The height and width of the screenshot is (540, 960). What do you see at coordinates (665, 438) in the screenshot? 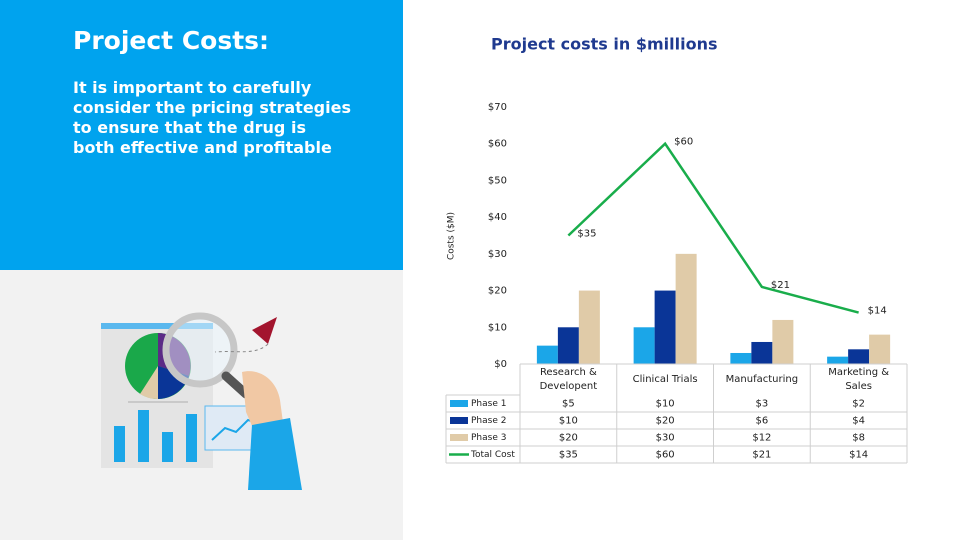
I see `table-cell: $30` at bounding box center [665, 438].